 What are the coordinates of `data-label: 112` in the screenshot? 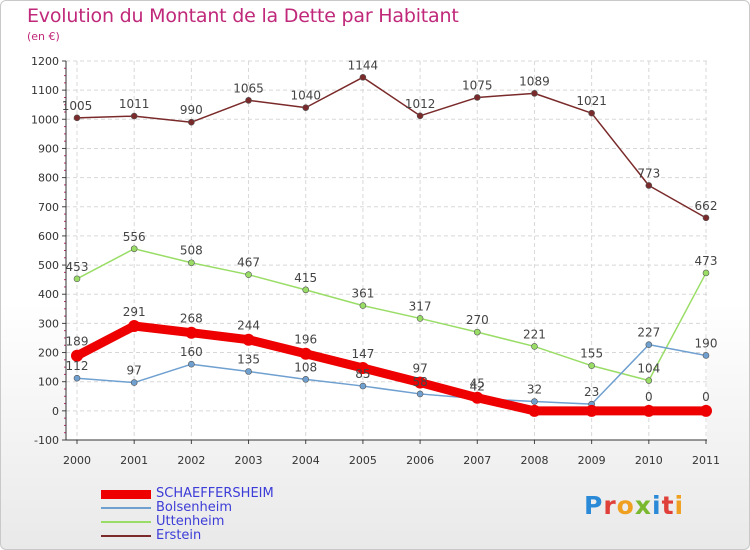 It's located at (77, 366).